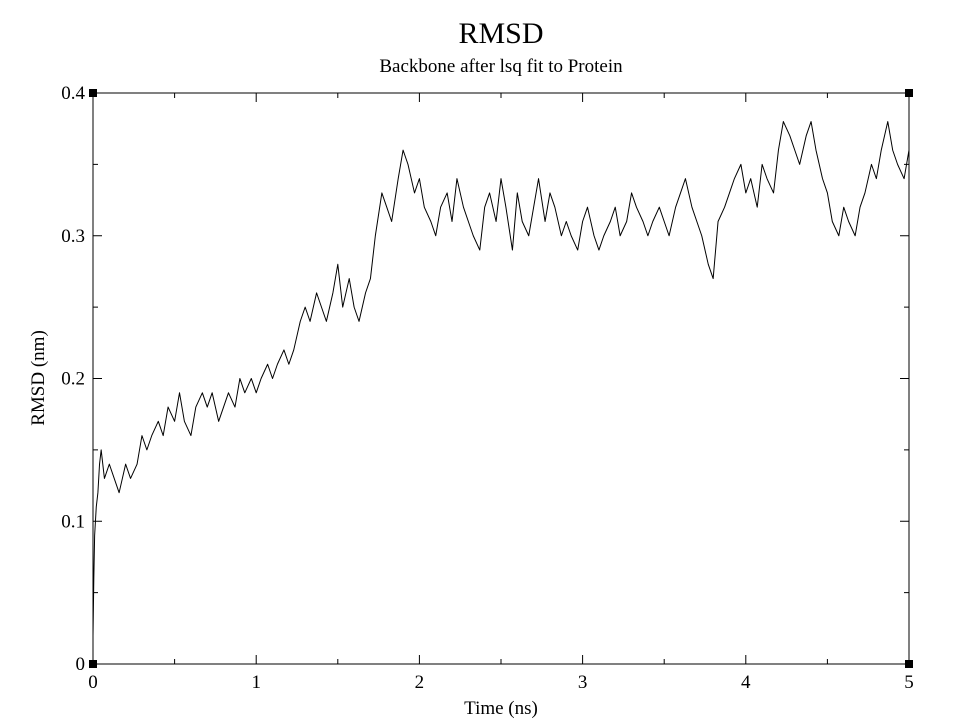 This screenshot has width=972, height=728. I want to click on x-tick-label: 2, so click(420, 682).